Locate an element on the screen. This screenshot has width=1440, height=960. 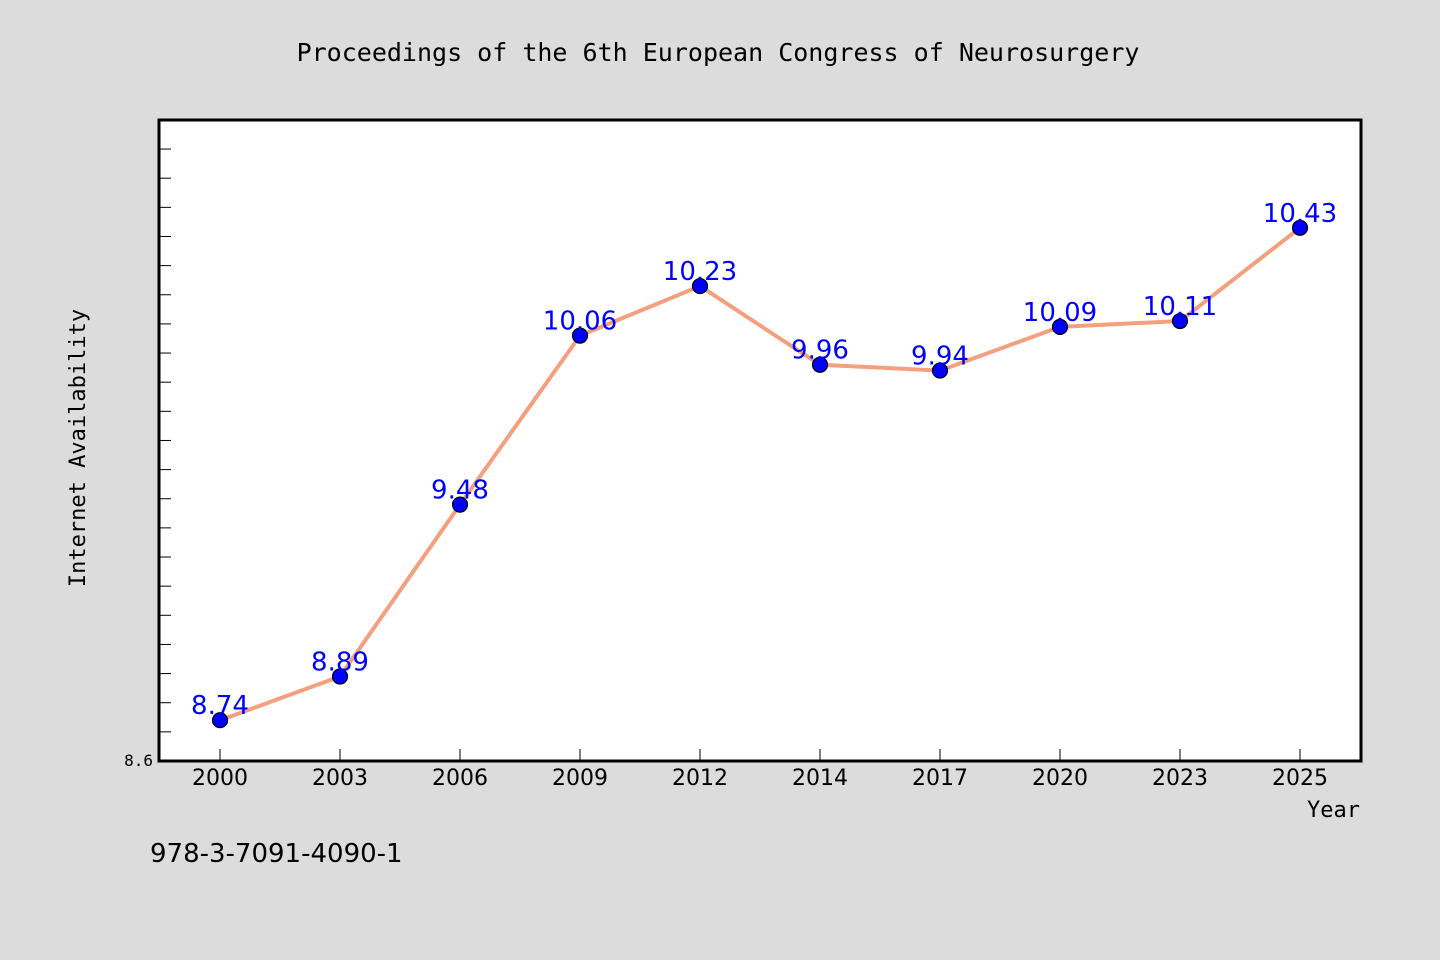
x-tick-label: 2025 is located at coordinates (1300, 778).